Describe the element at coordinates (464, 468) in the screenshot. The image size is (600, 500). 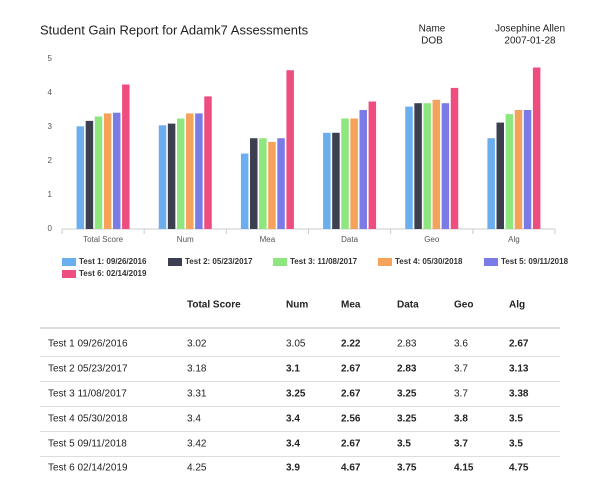
I see `cell: 4.15` at that location.